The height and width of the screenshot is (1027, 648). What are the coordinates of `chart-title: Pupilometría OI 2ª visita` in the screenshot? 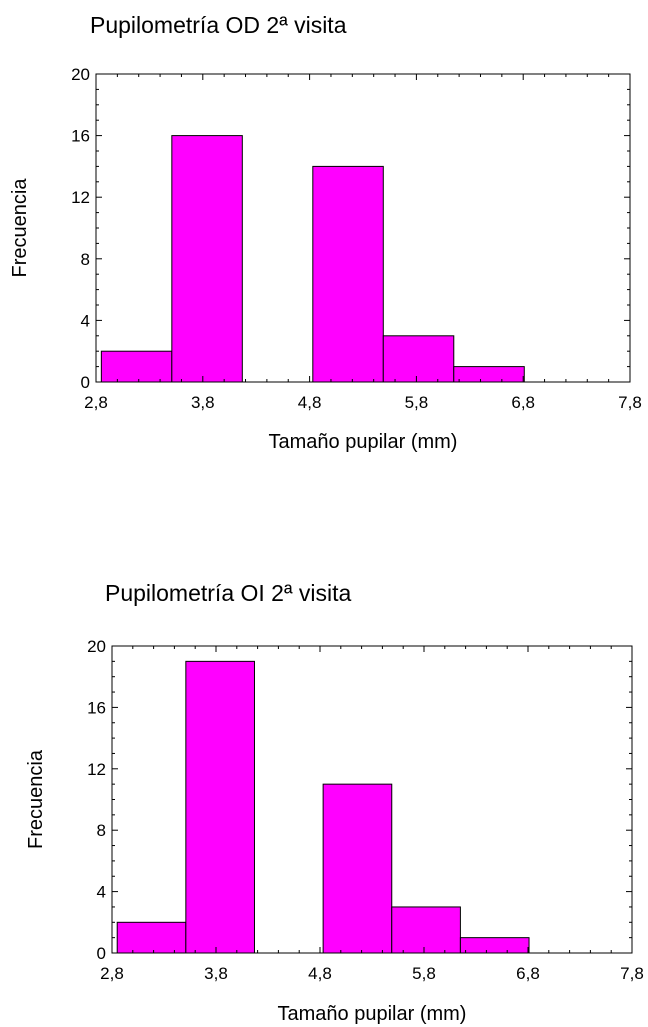 It's located at (228, 593).